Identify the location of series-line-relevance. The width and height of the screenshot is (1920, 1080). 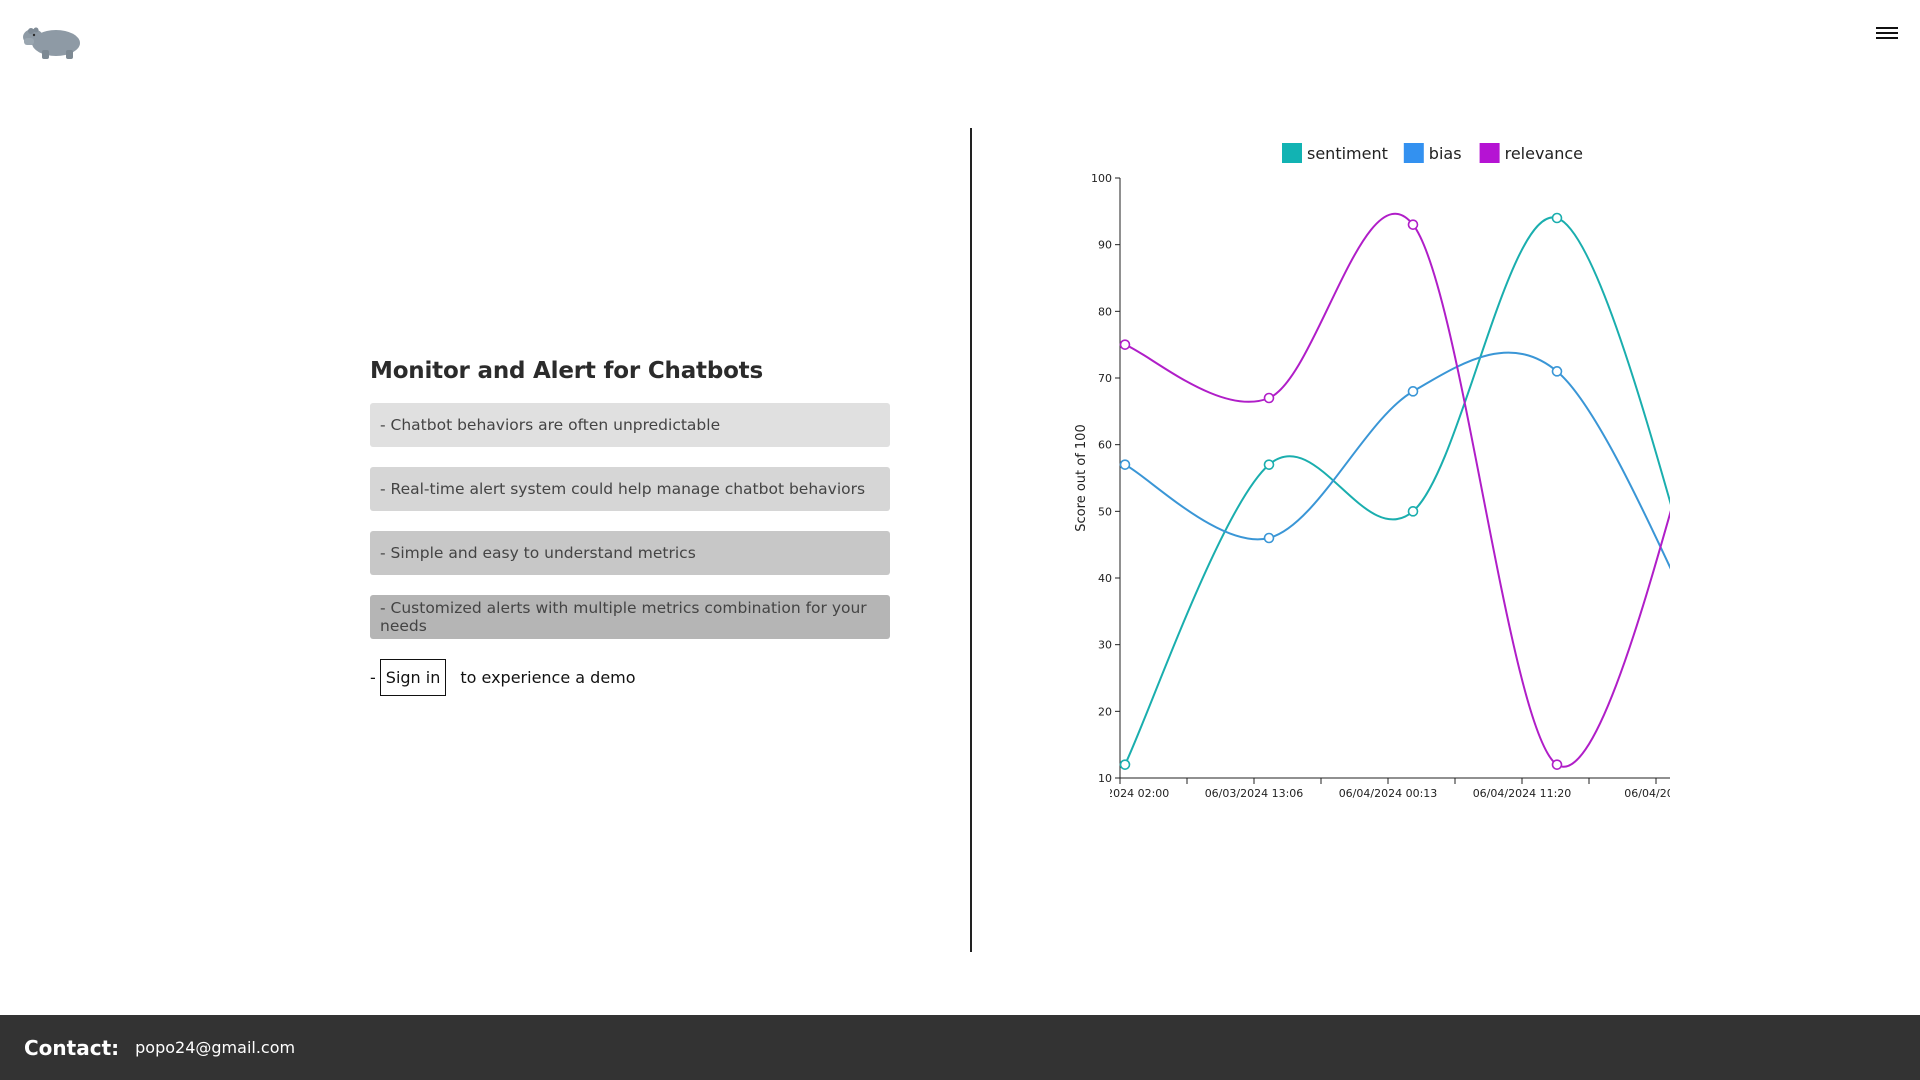
(1397, 490).